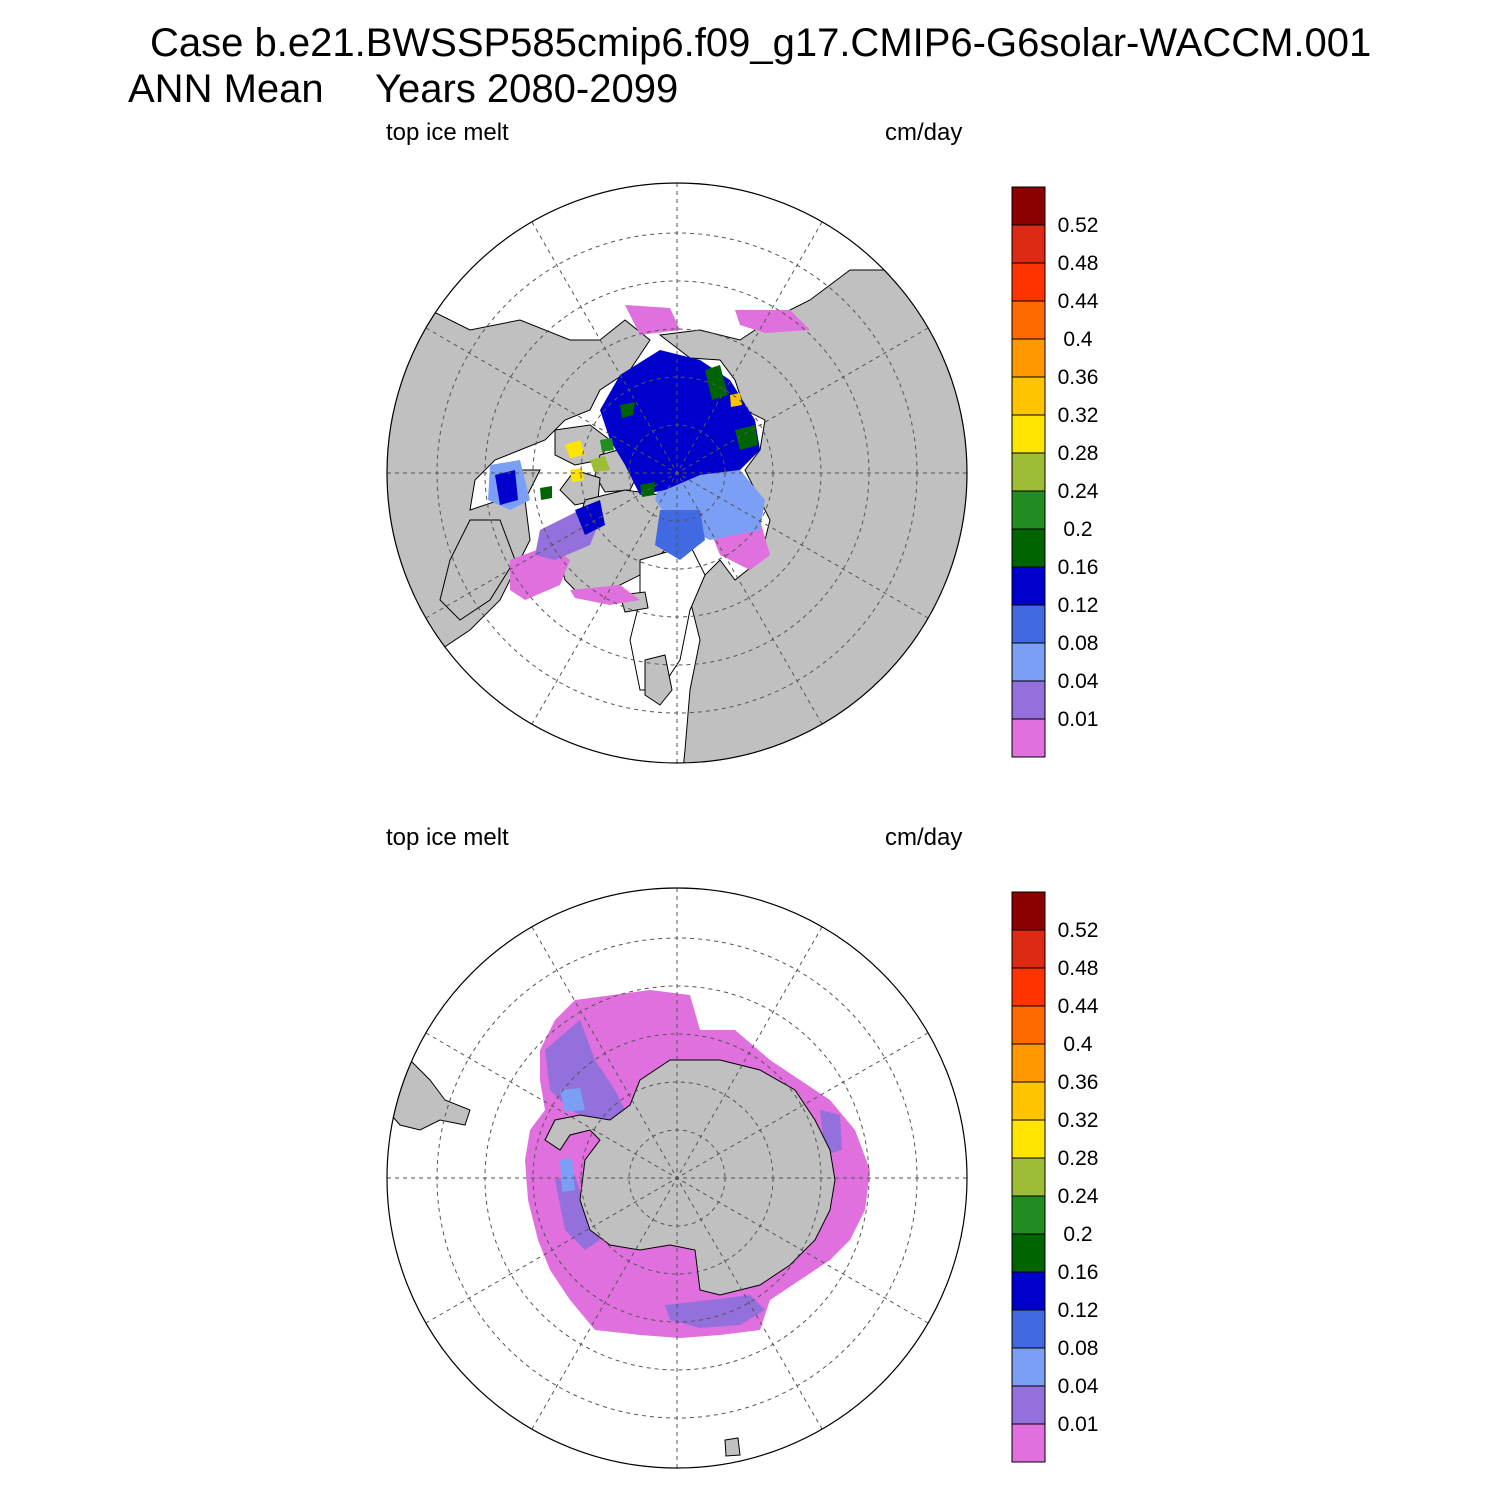 The image size is (1500, 1500). Describe the element at coordinates (652, 320) in the screenshot. I see `melt-contour-pink-bering` at that location.